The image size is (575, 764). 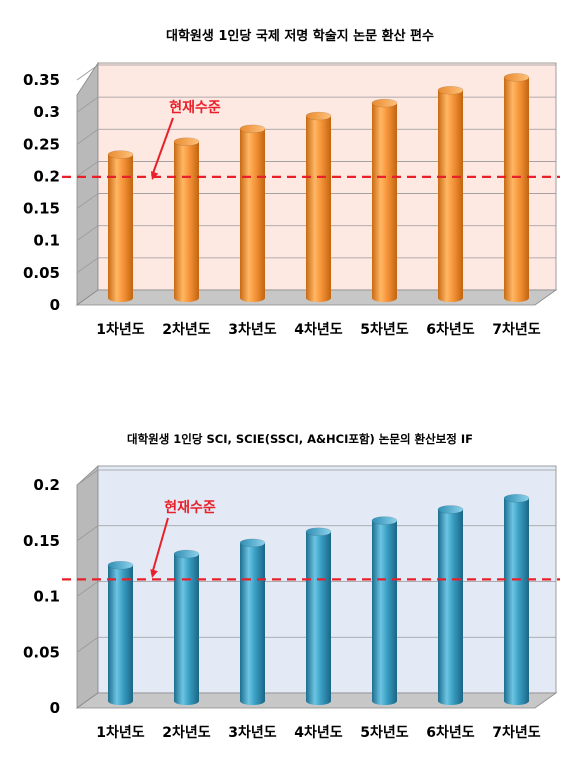 I want to click on y-tick-label: 0.35, so click(x=41, y=80).